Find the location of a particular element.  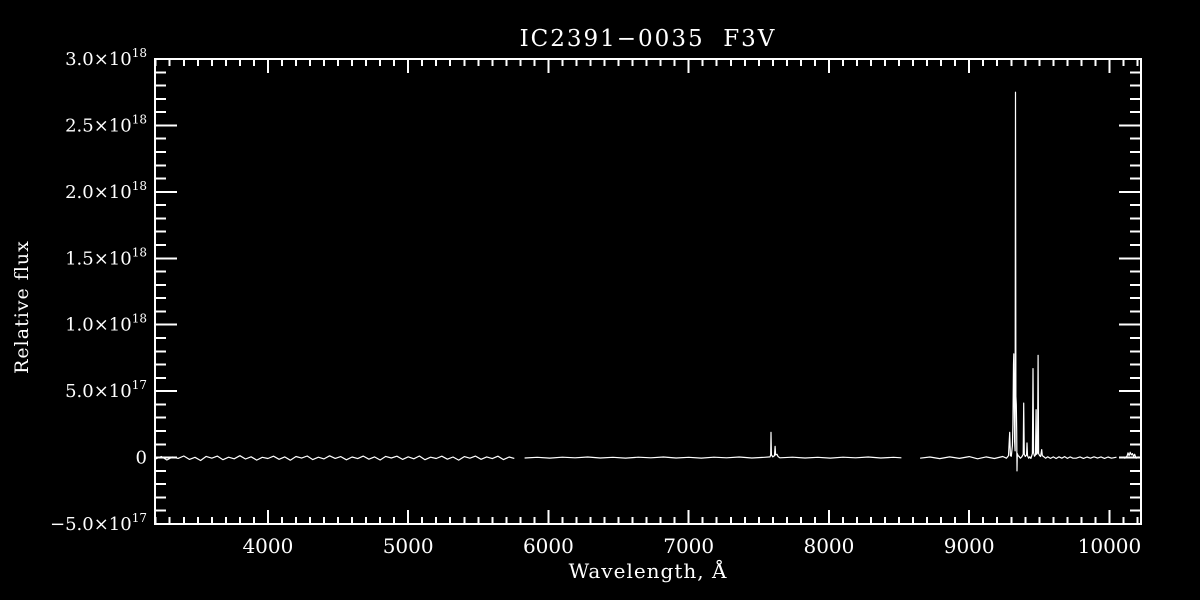

x-axis-title: Wavelength, Å is located at coordinates (648, 571).